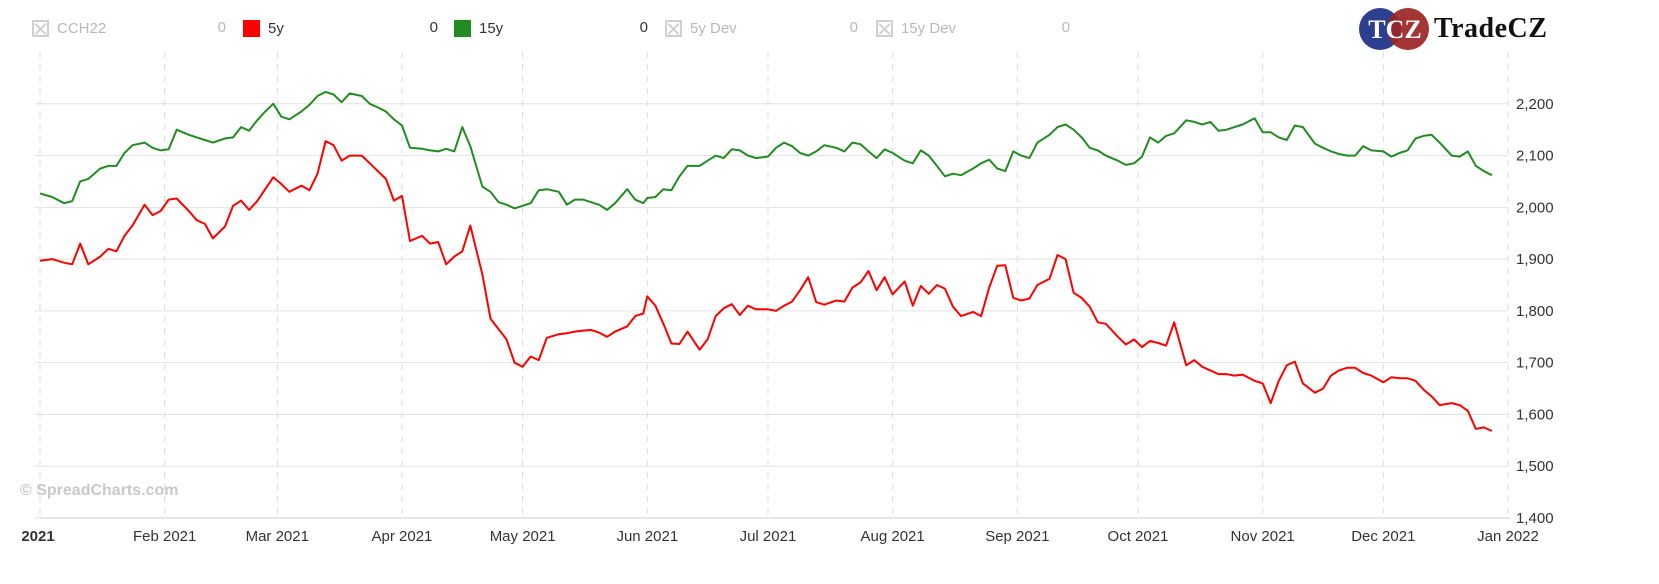 This screenshot has width=1659, height=584. I want to click on y-tick-label: 1,900, so click(1535, 259).